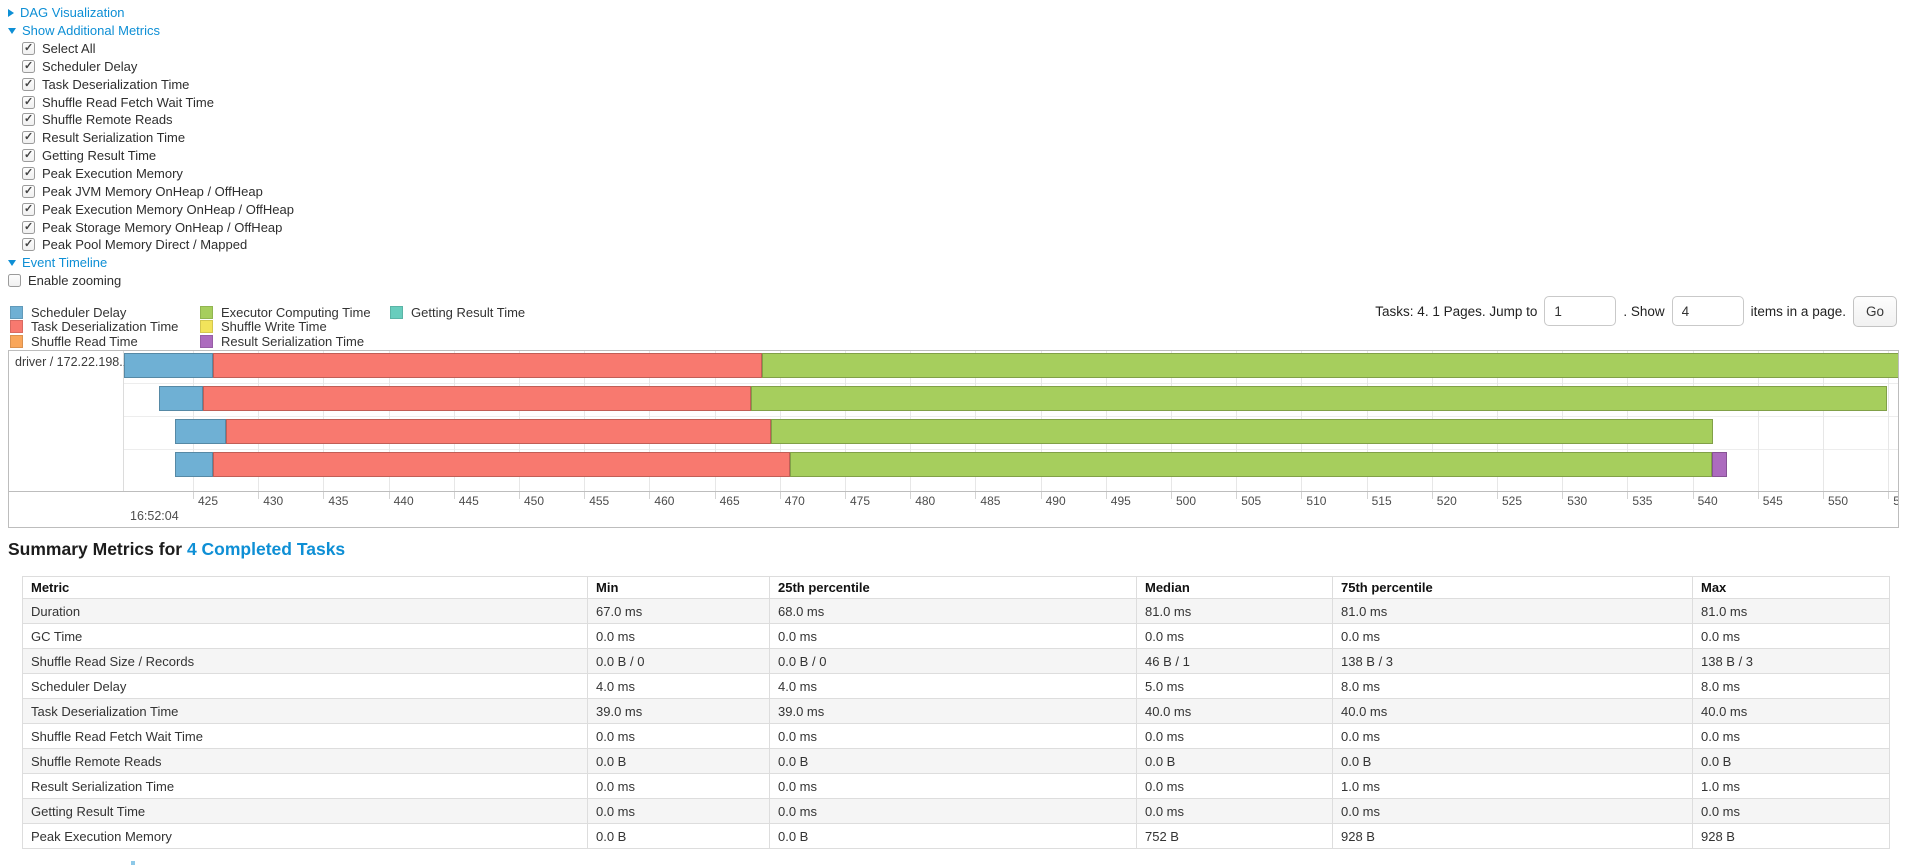  What do you see at coordinates (501, 464) in the screenshot?
I see `task-4-task-deserialization-segment` at bounding box center [501, 464].